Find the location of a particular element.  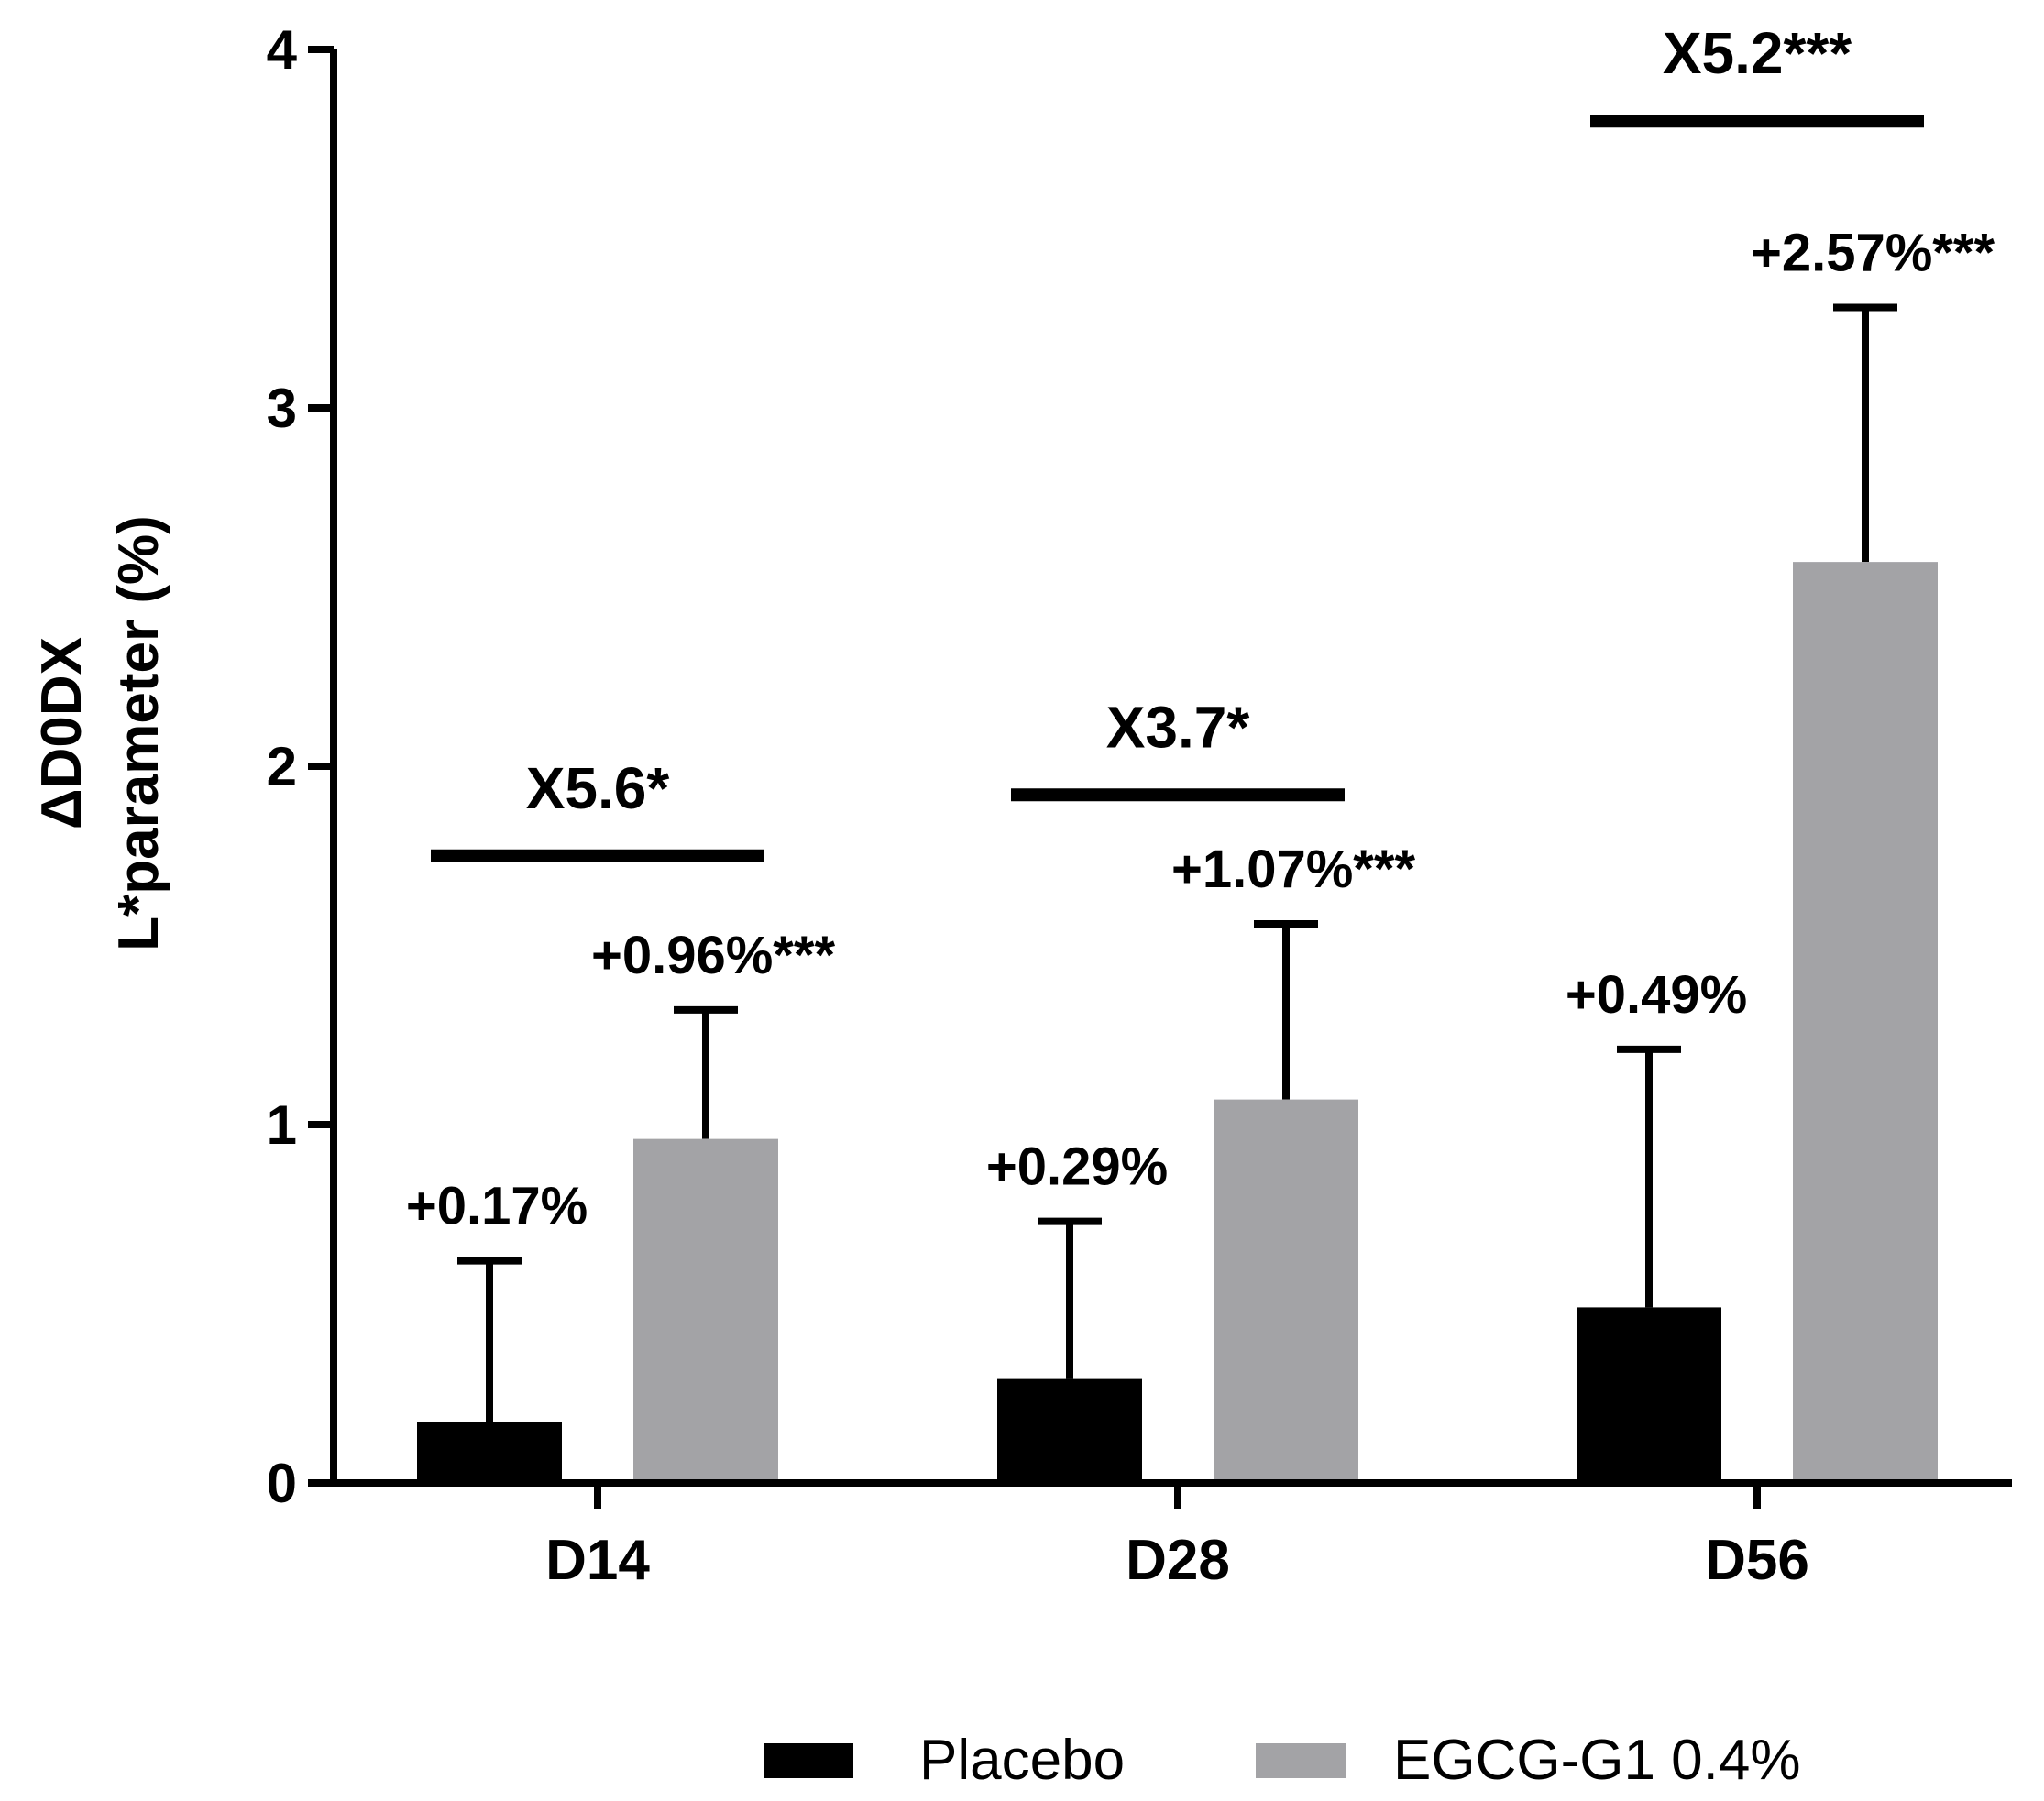

comparison-label-D56: X5.2*** is located at coordinates (1758, 53).